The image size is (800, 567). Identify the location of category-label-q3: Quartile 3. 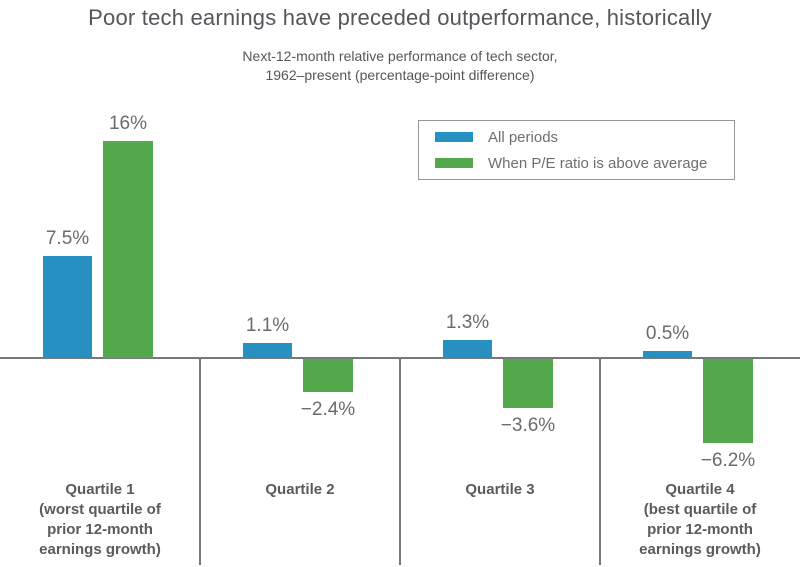
(500, 489).